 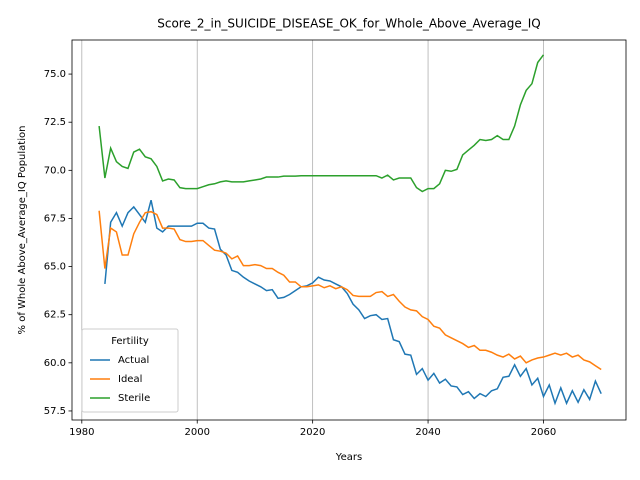 What do you see at coordinates (133, 360) in the screenshot?
I see `legend-label: Actual` at bounding box center [133, 360].